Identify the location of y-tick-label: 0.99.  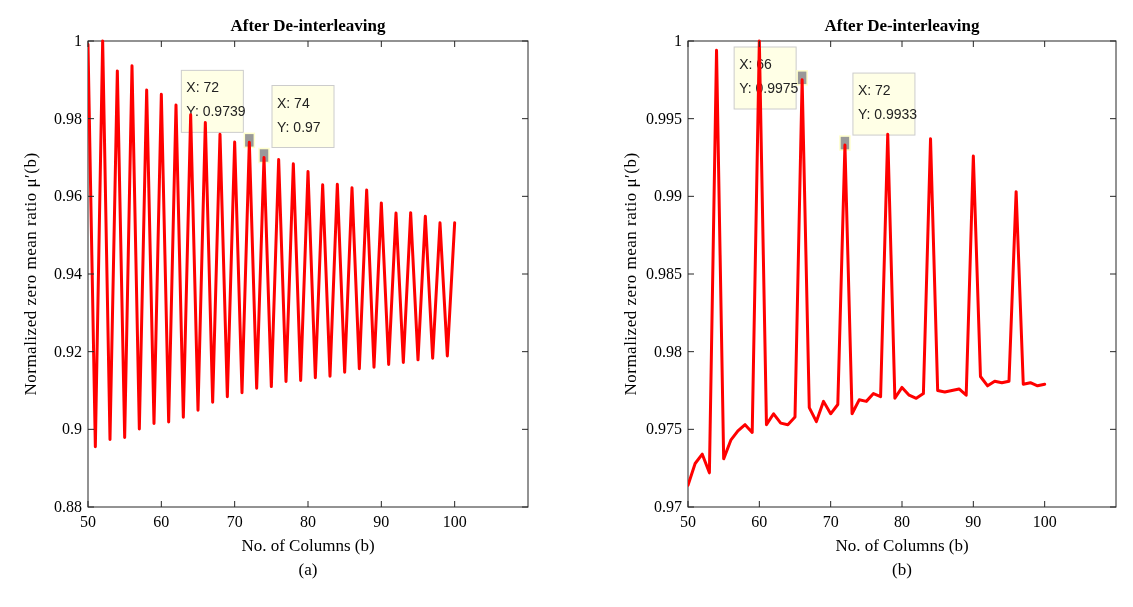
(668, 196).